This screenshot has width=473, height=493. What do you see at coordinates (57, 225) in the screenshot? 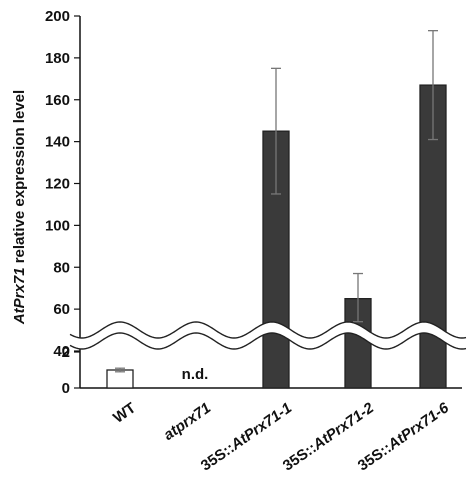
I see `y-tick-label: 100` at bounding box center [57, 225].